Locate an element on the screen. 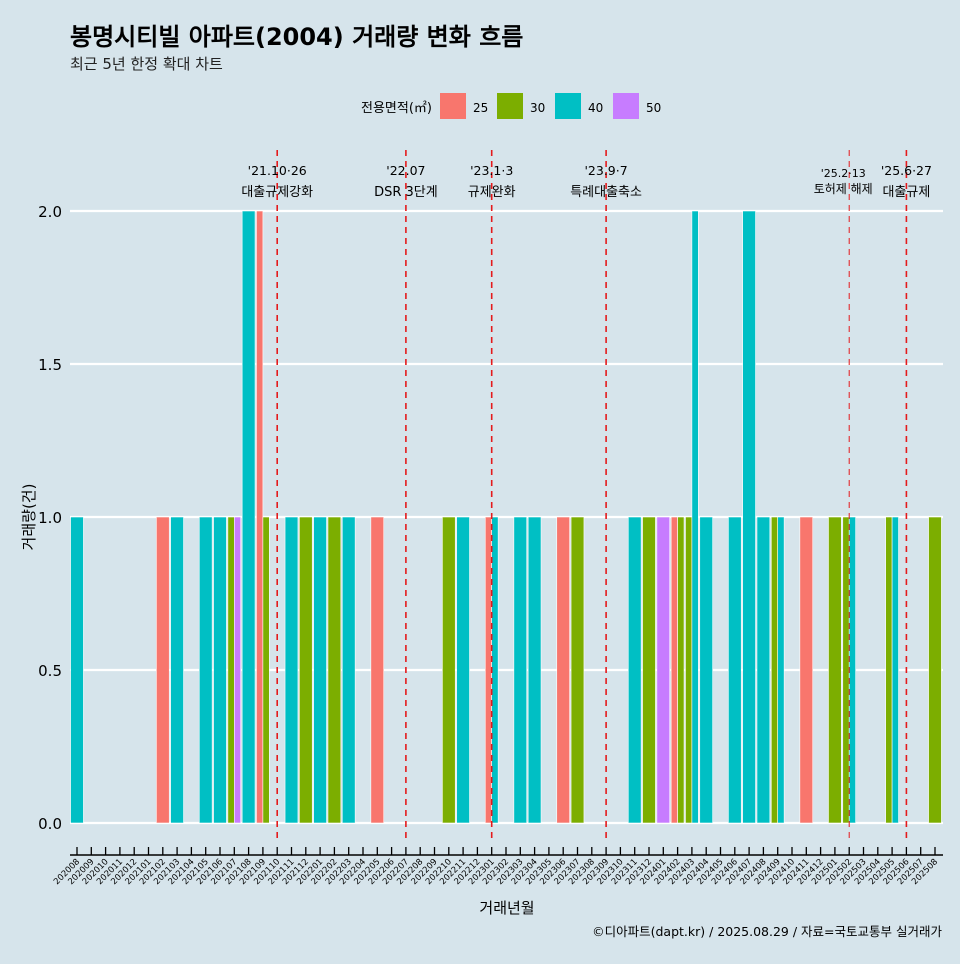 This screenshot has width=960, height=964. event-date: '22.07 is located at coordinates (405, 170).